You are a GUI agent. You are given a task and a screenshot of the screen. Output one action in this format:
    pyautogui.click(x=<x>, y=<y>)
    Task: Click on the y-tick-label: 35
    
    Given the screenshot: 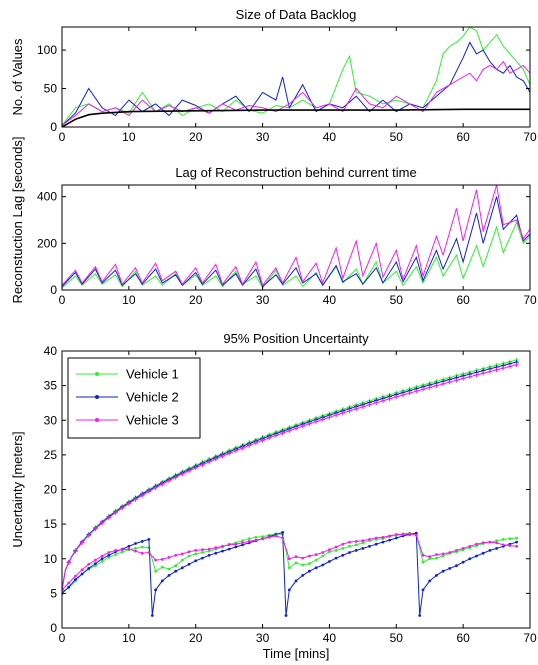 What is the action you would take?
    pyautogui.click(x=51, y=386)
    